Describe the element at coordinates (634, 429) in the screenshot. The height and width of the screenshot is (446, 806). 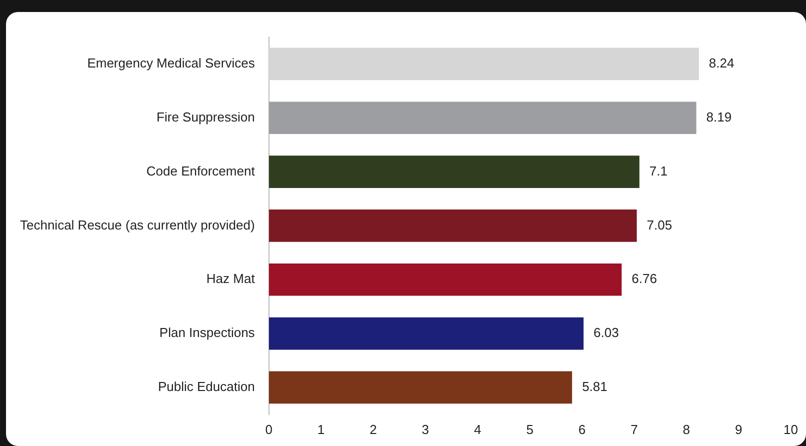
I see `x-tick-label: 7` at that location.